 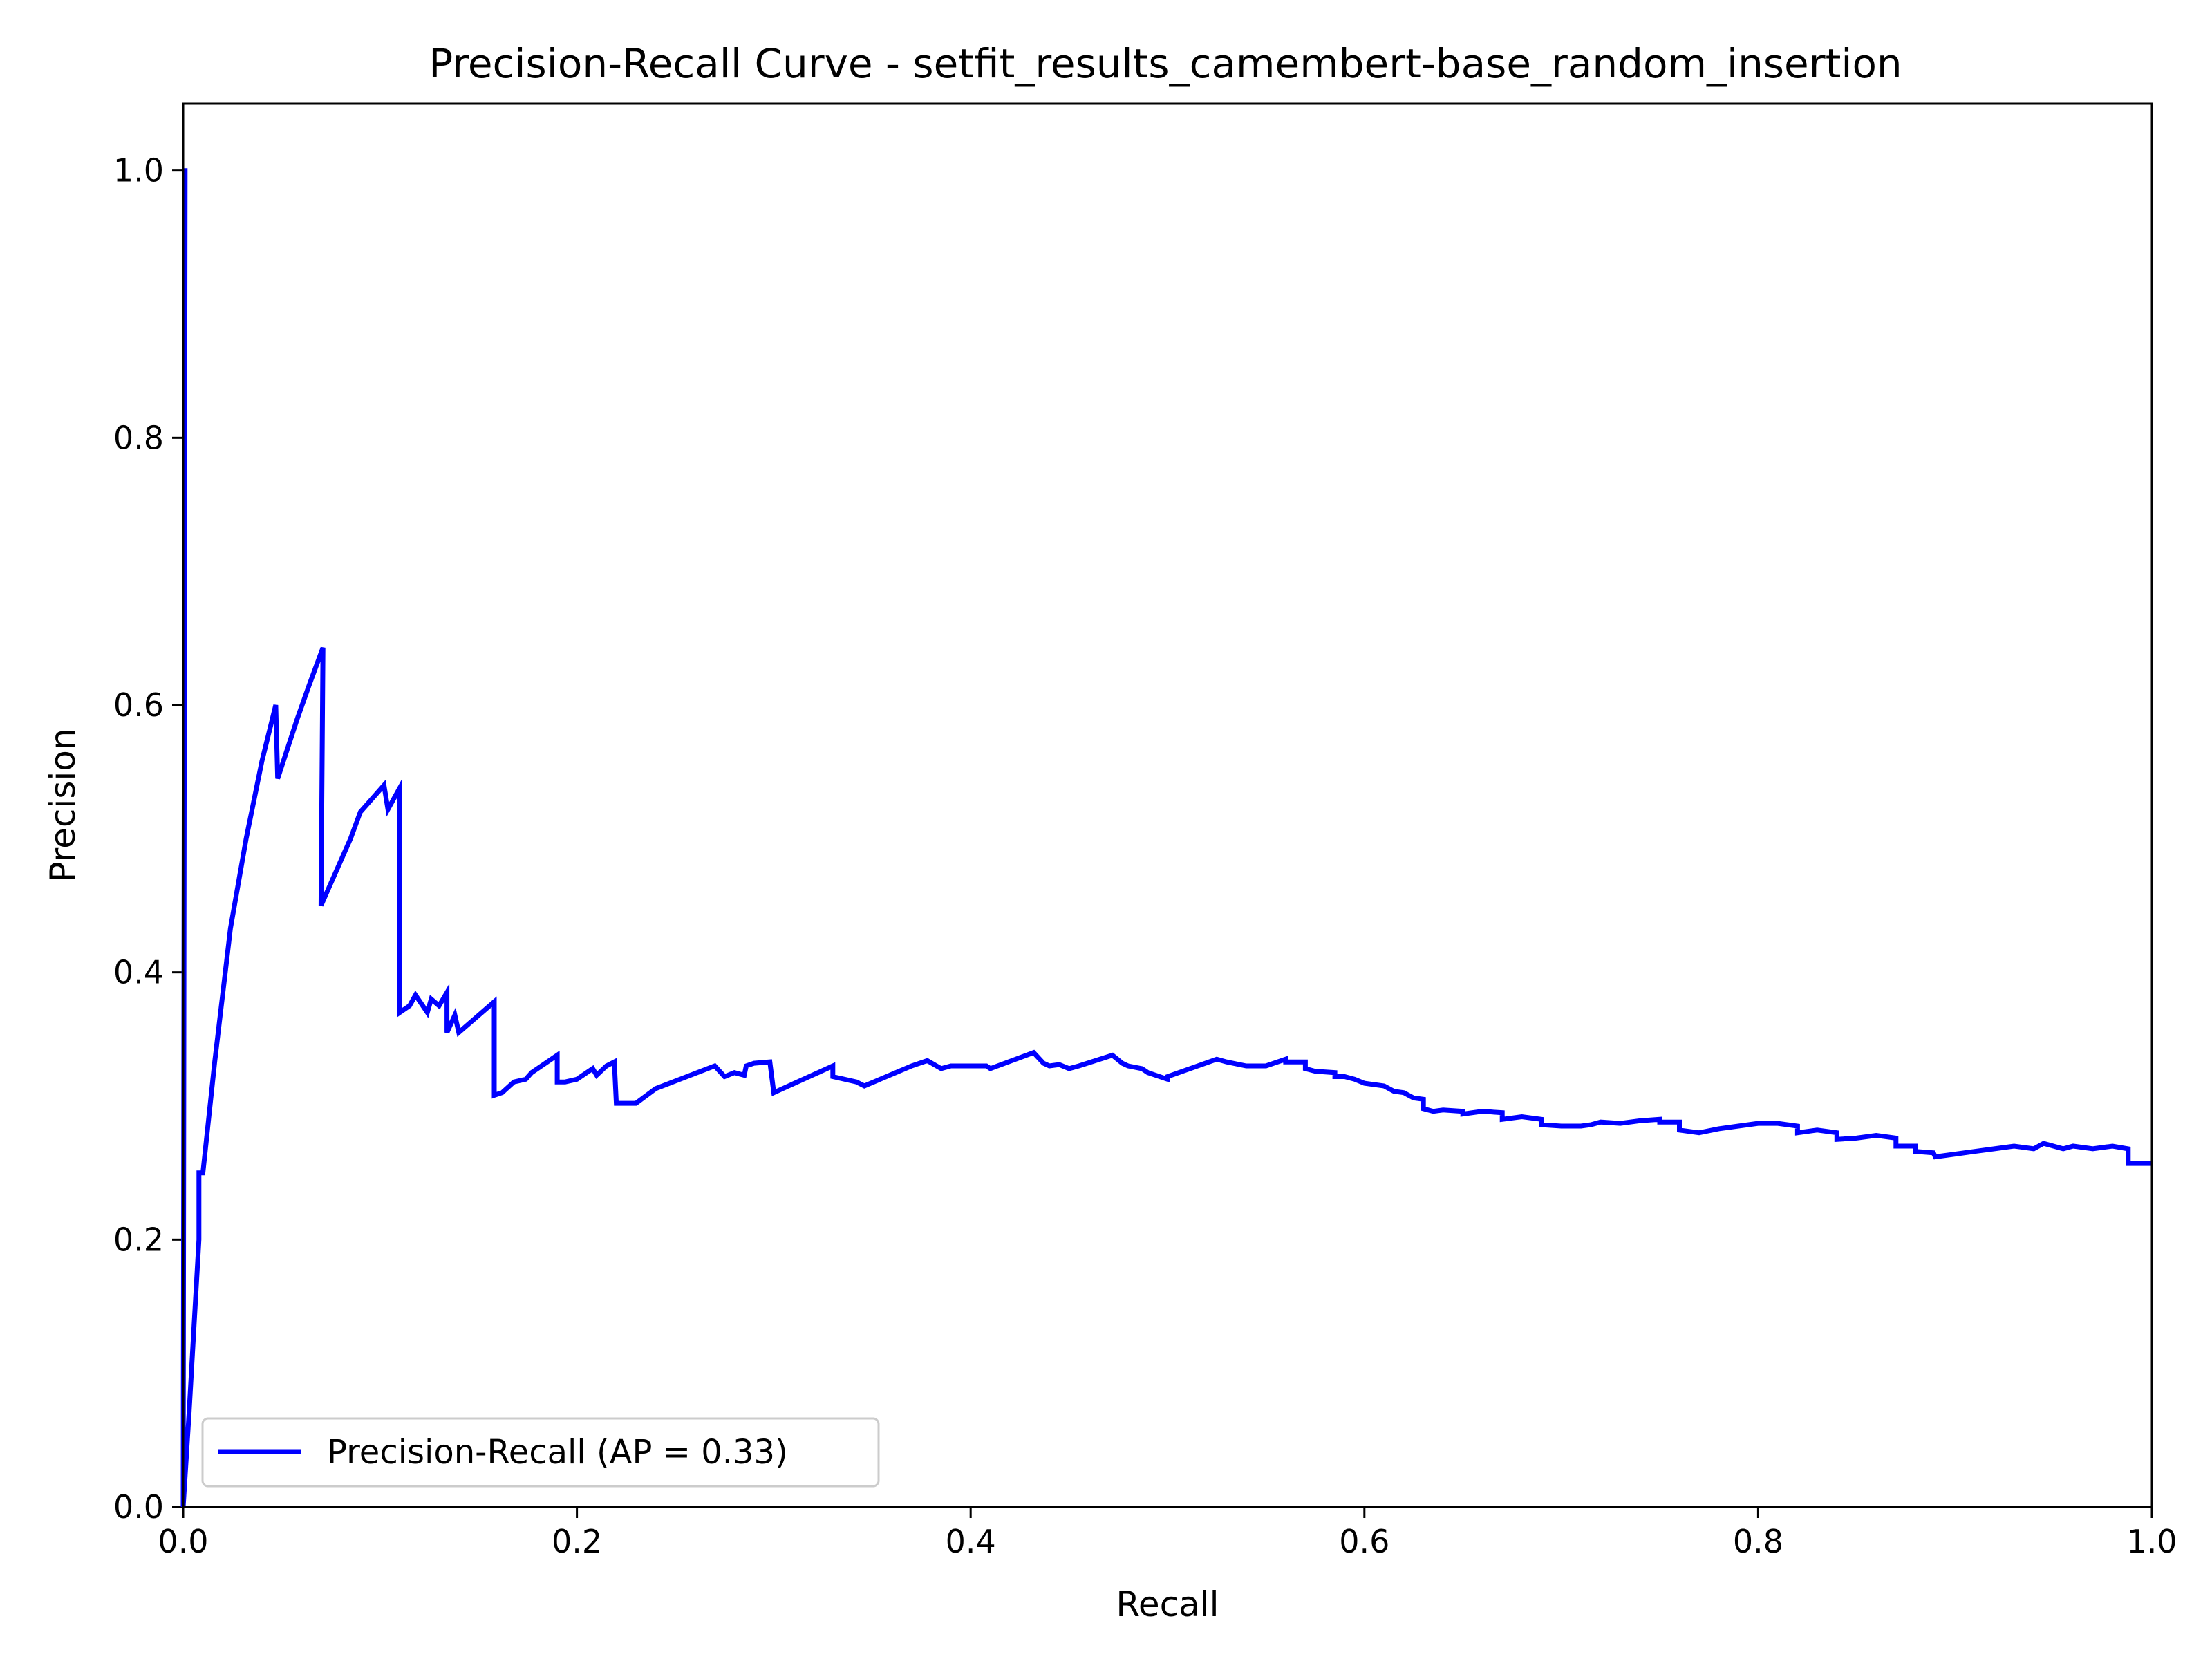 What do you see at coordinates (183, 1541) in the screenshot?
I see `x-tick-label: 0.0` at bounding box center [183, 1541].